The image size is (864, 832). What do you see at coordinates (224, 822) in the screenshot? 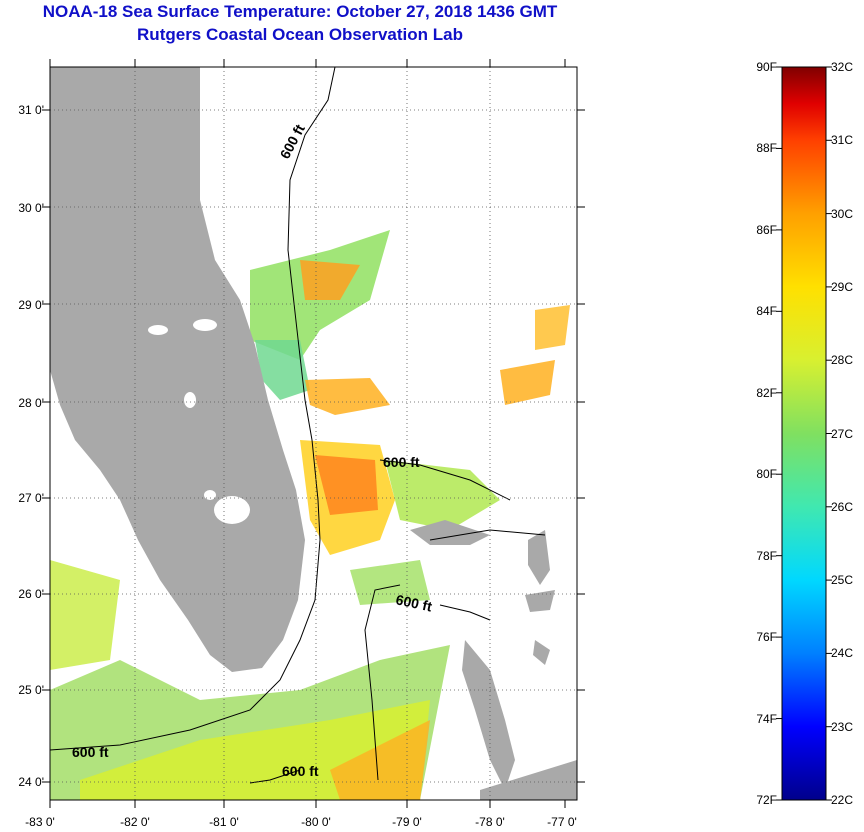
I see `x-tick-label: -81 0'` at bounding box center [224, 822].